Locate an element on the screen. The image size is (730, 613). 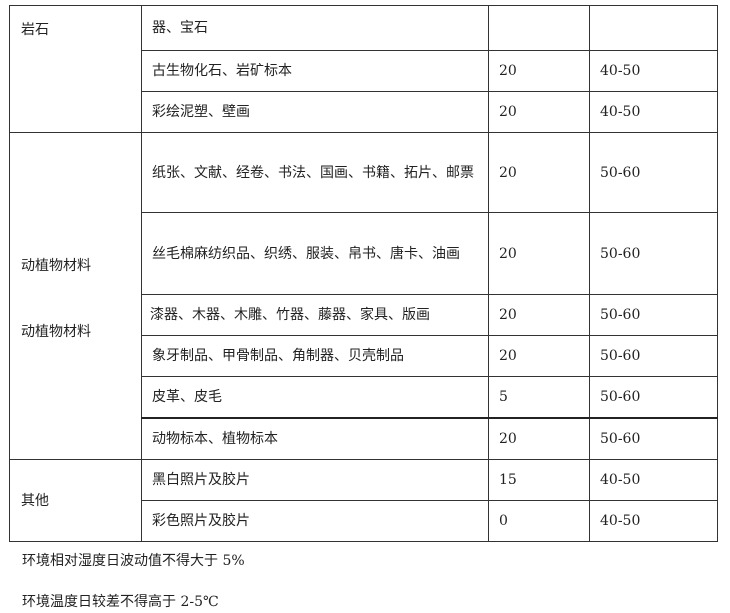
item-cell: 器、宝石 is located at coordinates (315, 28).